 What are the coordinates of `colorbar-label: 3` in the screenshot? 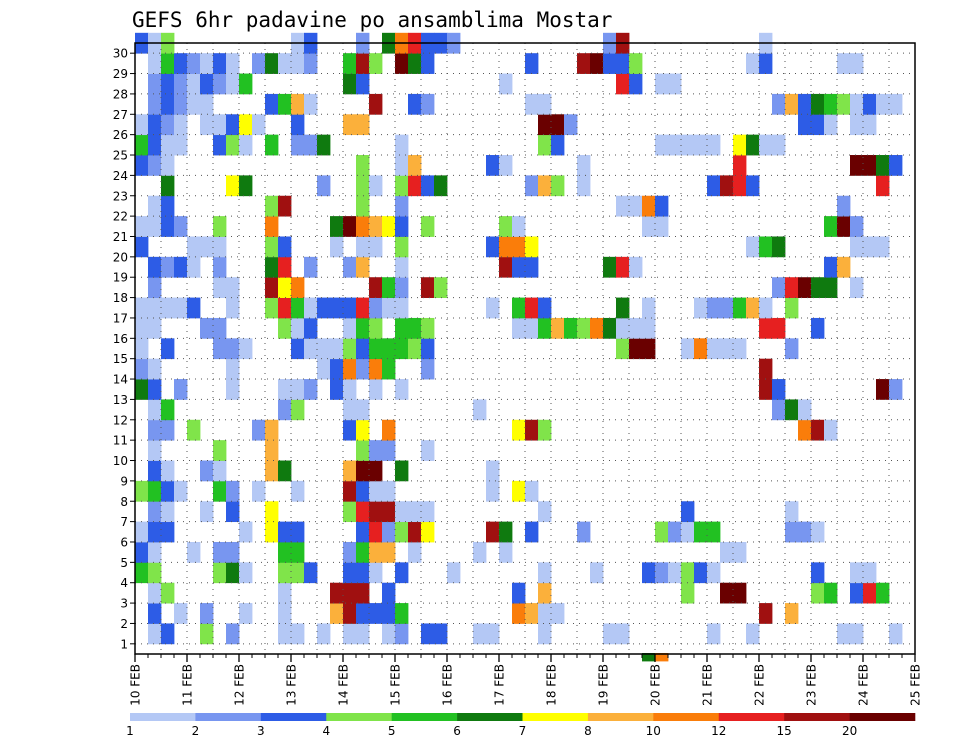 It's located at (261, 731).